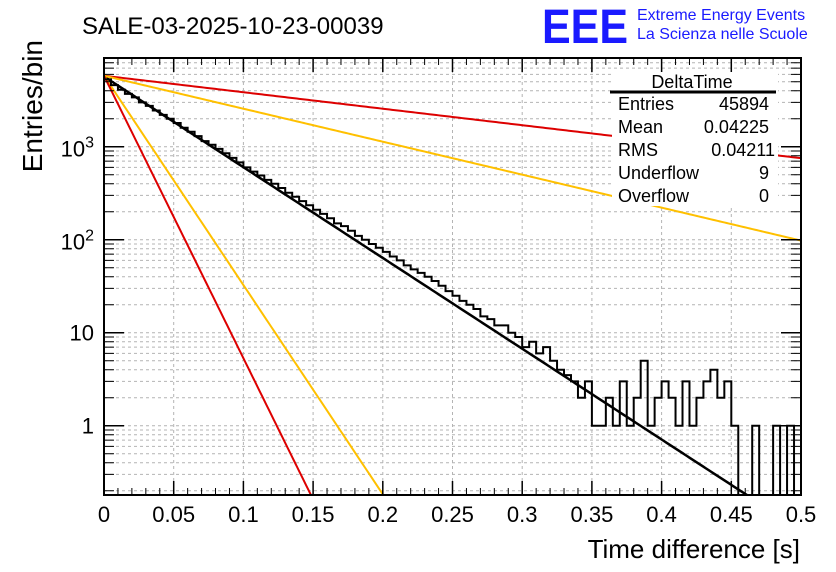 The width and height of the screenshot is (836, 572). I want to click on x-axis-title: Time difference [s], so click(694, 549).